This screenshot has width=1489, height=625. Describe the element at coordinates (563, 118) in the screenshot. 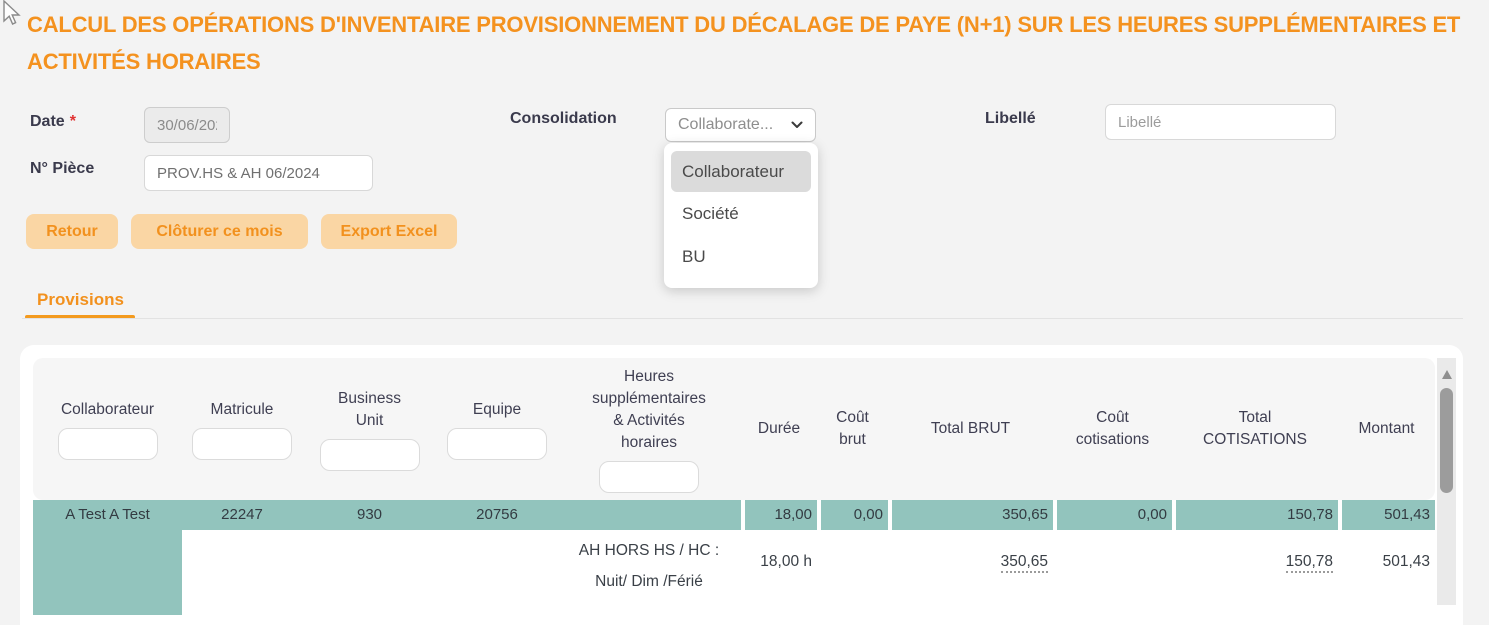

I see `consolidation-label: Consolidation` at that location.